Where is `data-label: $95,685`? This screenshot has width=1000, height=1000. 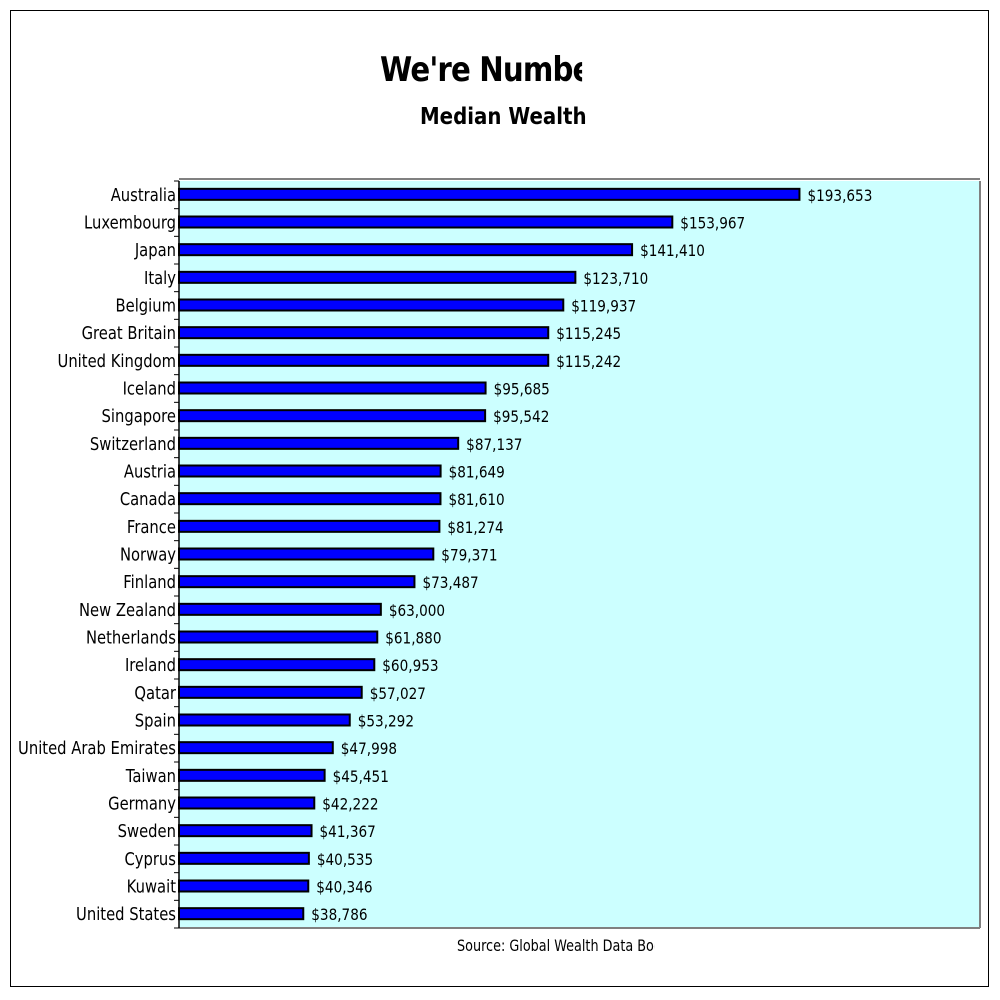 data-label: $95,685 is located at coordinates (522, 389).